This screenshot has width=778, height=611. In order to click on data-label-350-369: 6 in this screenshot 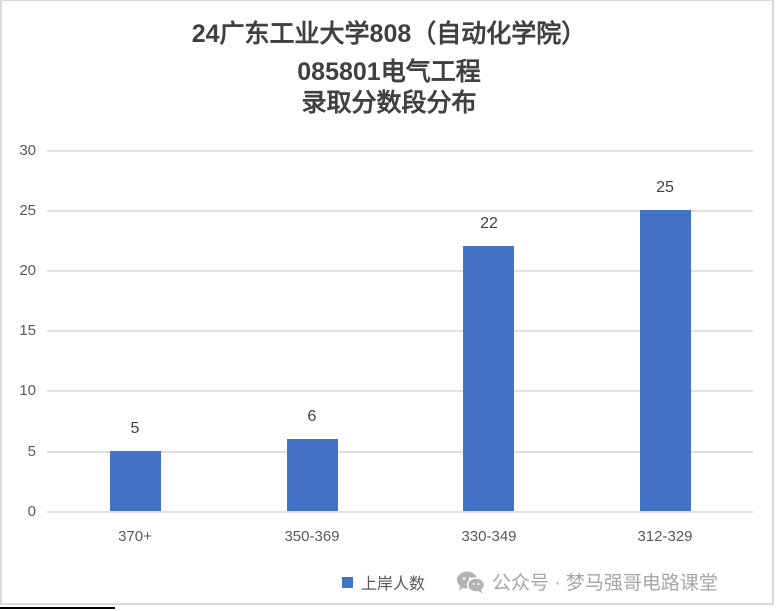, I will do `click(312, 416)`.